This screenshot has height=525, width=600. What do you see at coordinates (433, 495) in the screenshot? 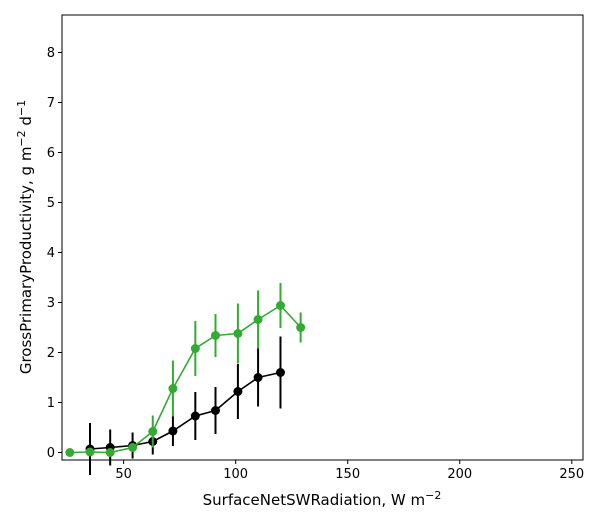
I see `x-axis-label-exponent: −2` at bounding box center [433, 495].